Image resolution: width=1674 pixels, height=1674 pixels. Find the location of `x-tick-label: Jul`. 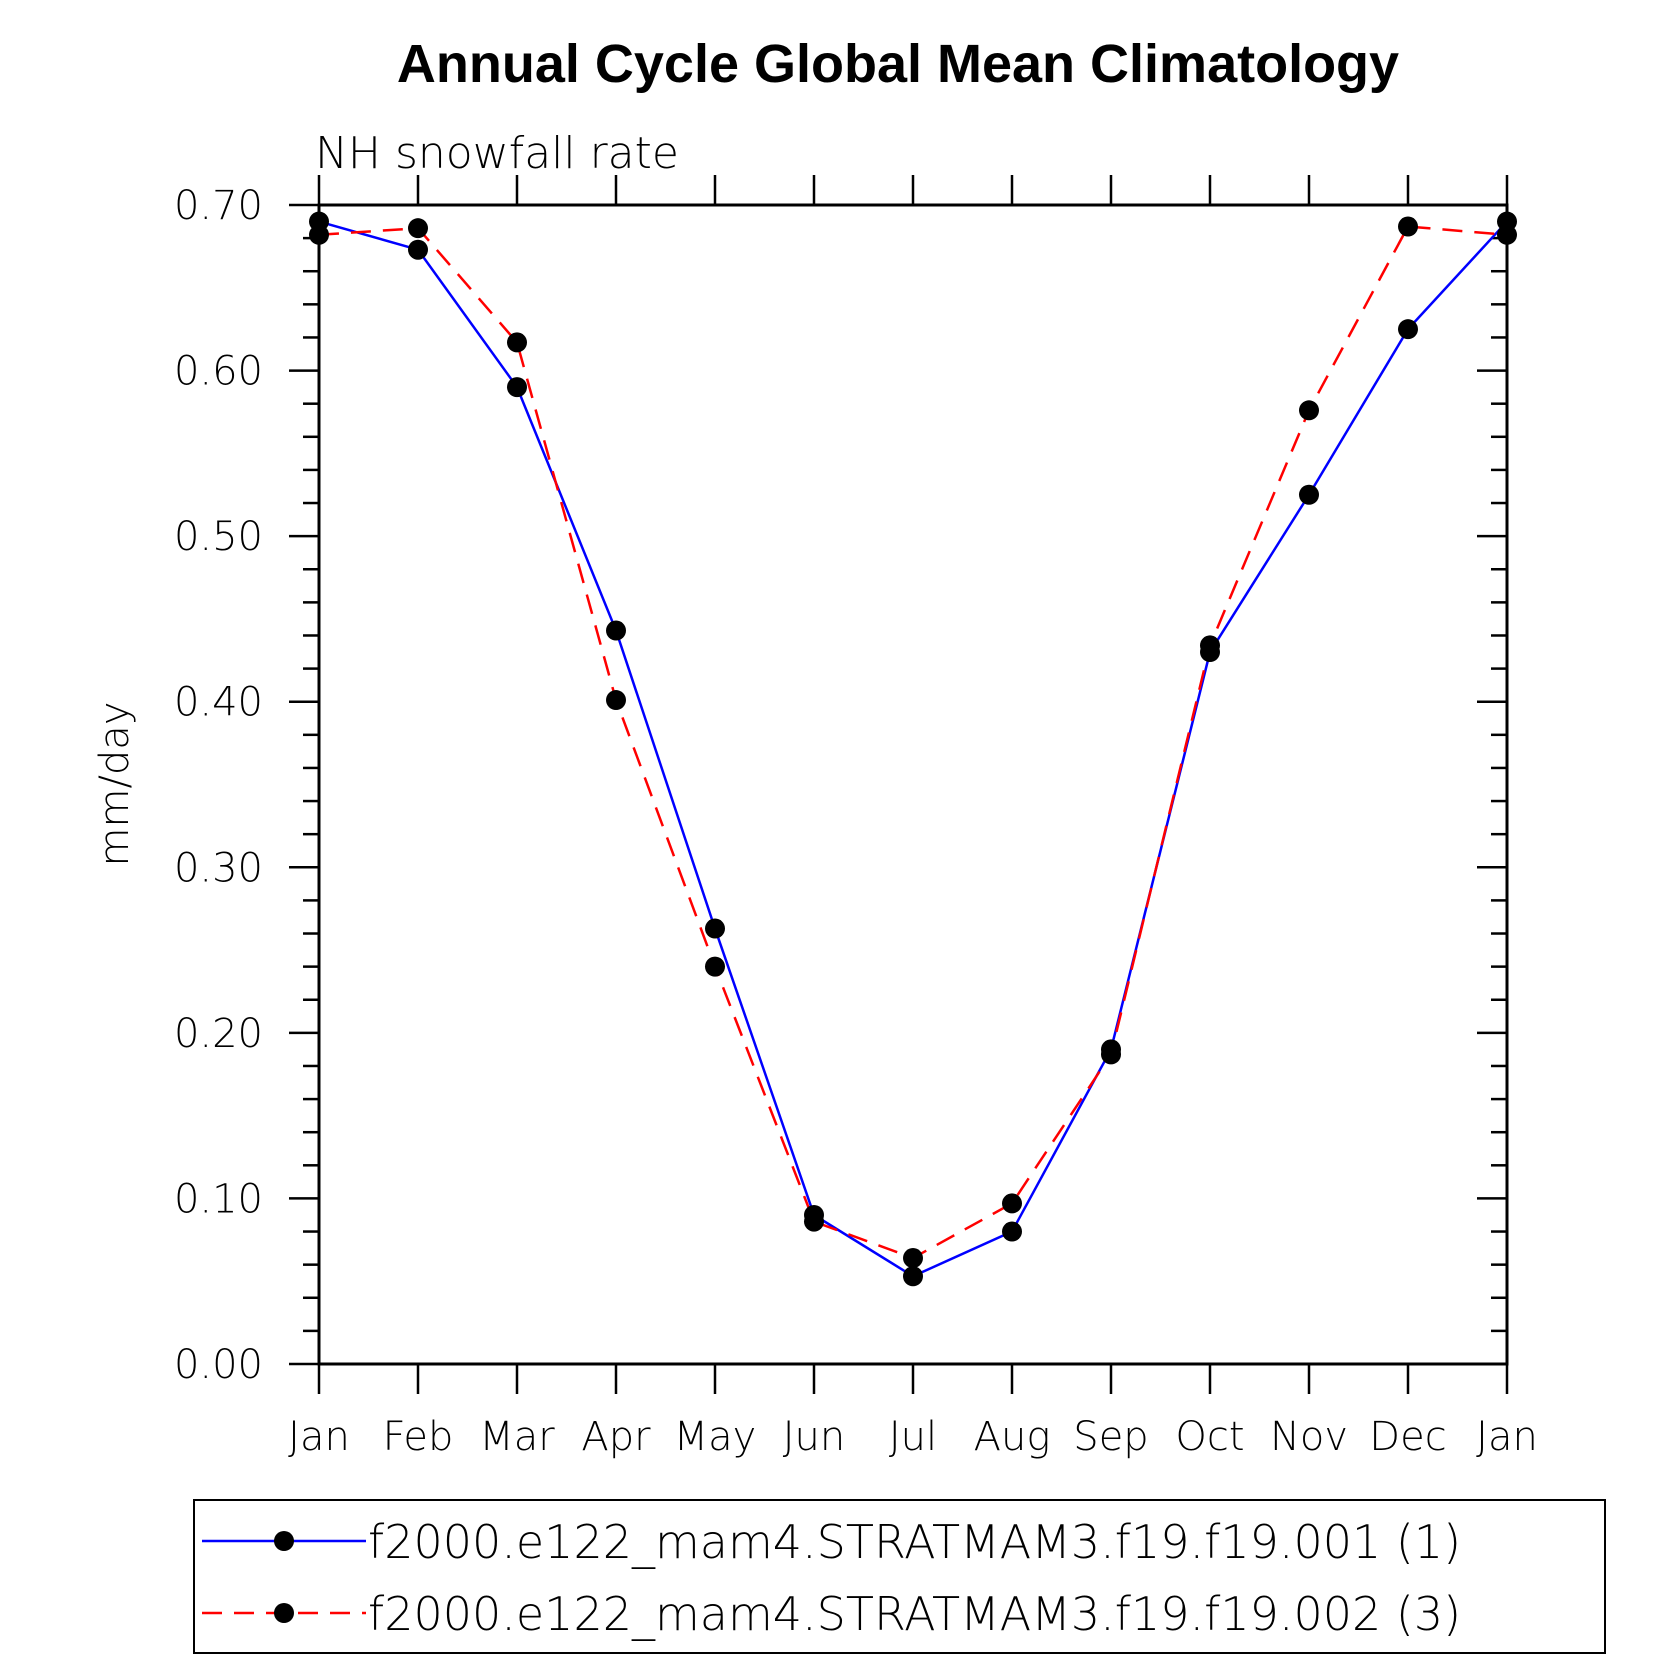

x-tick-label: Jul is located at coordinates (913, 1437).